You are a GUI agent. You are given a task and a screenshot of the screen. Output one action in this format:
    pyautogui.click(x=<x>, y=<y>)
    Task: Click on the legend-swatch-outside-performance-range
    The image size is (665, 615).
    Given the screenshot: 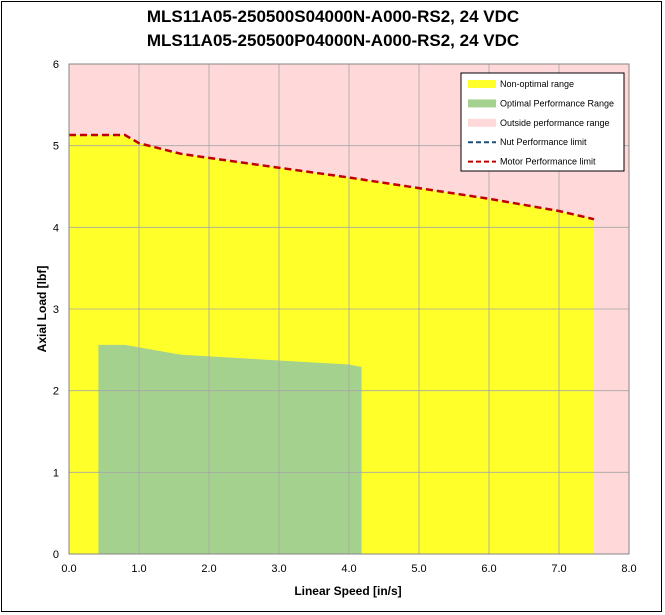 What is the action you would take?
    pyautogui.click(x=482, y=122)
    